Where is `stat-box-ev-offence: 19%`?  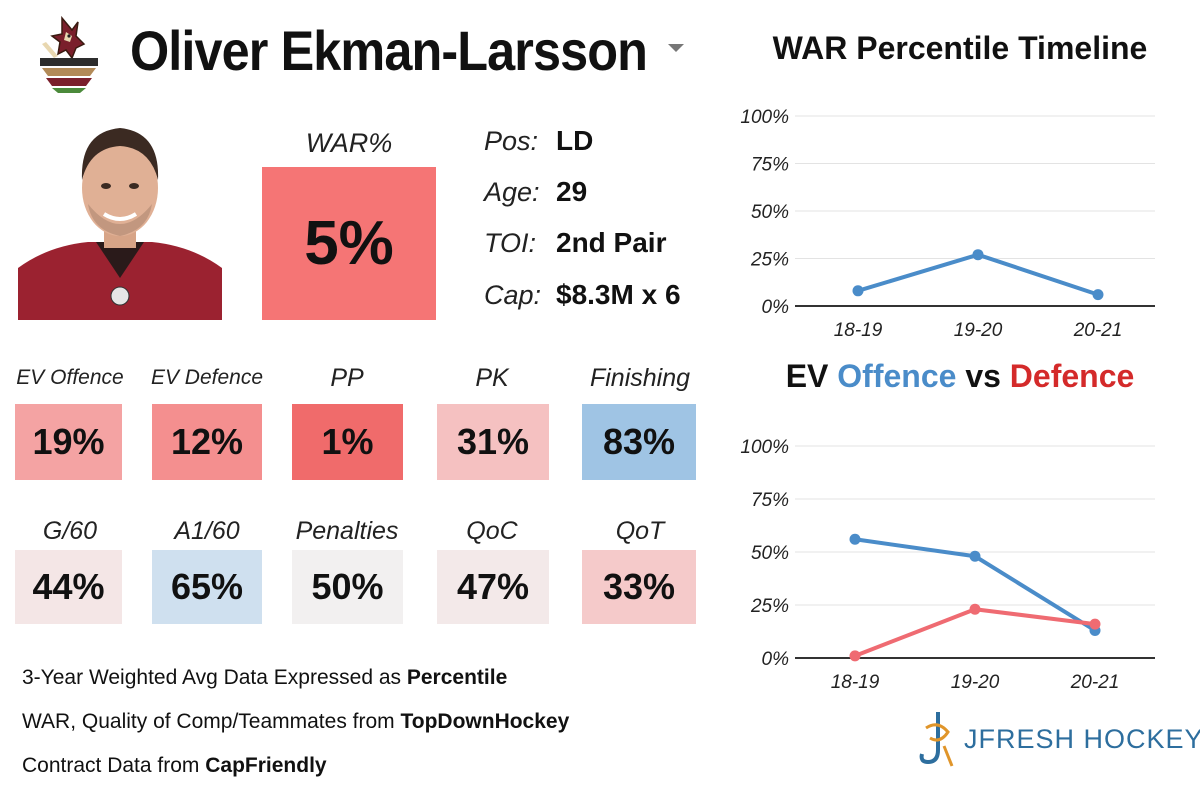
stat-box-ev-offence: 19% is located at coordinates (68, 442).